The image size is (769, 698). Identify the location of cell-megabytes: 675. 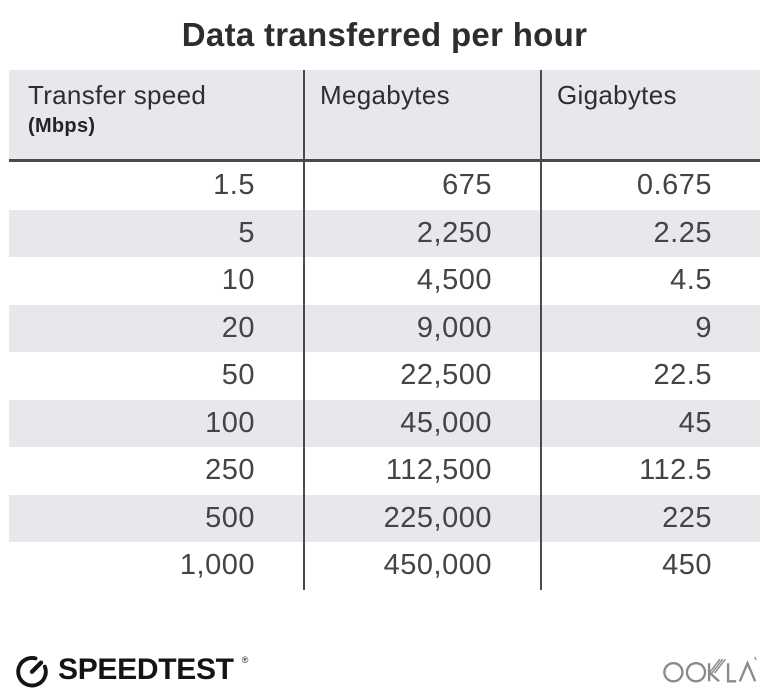
(421, 186).